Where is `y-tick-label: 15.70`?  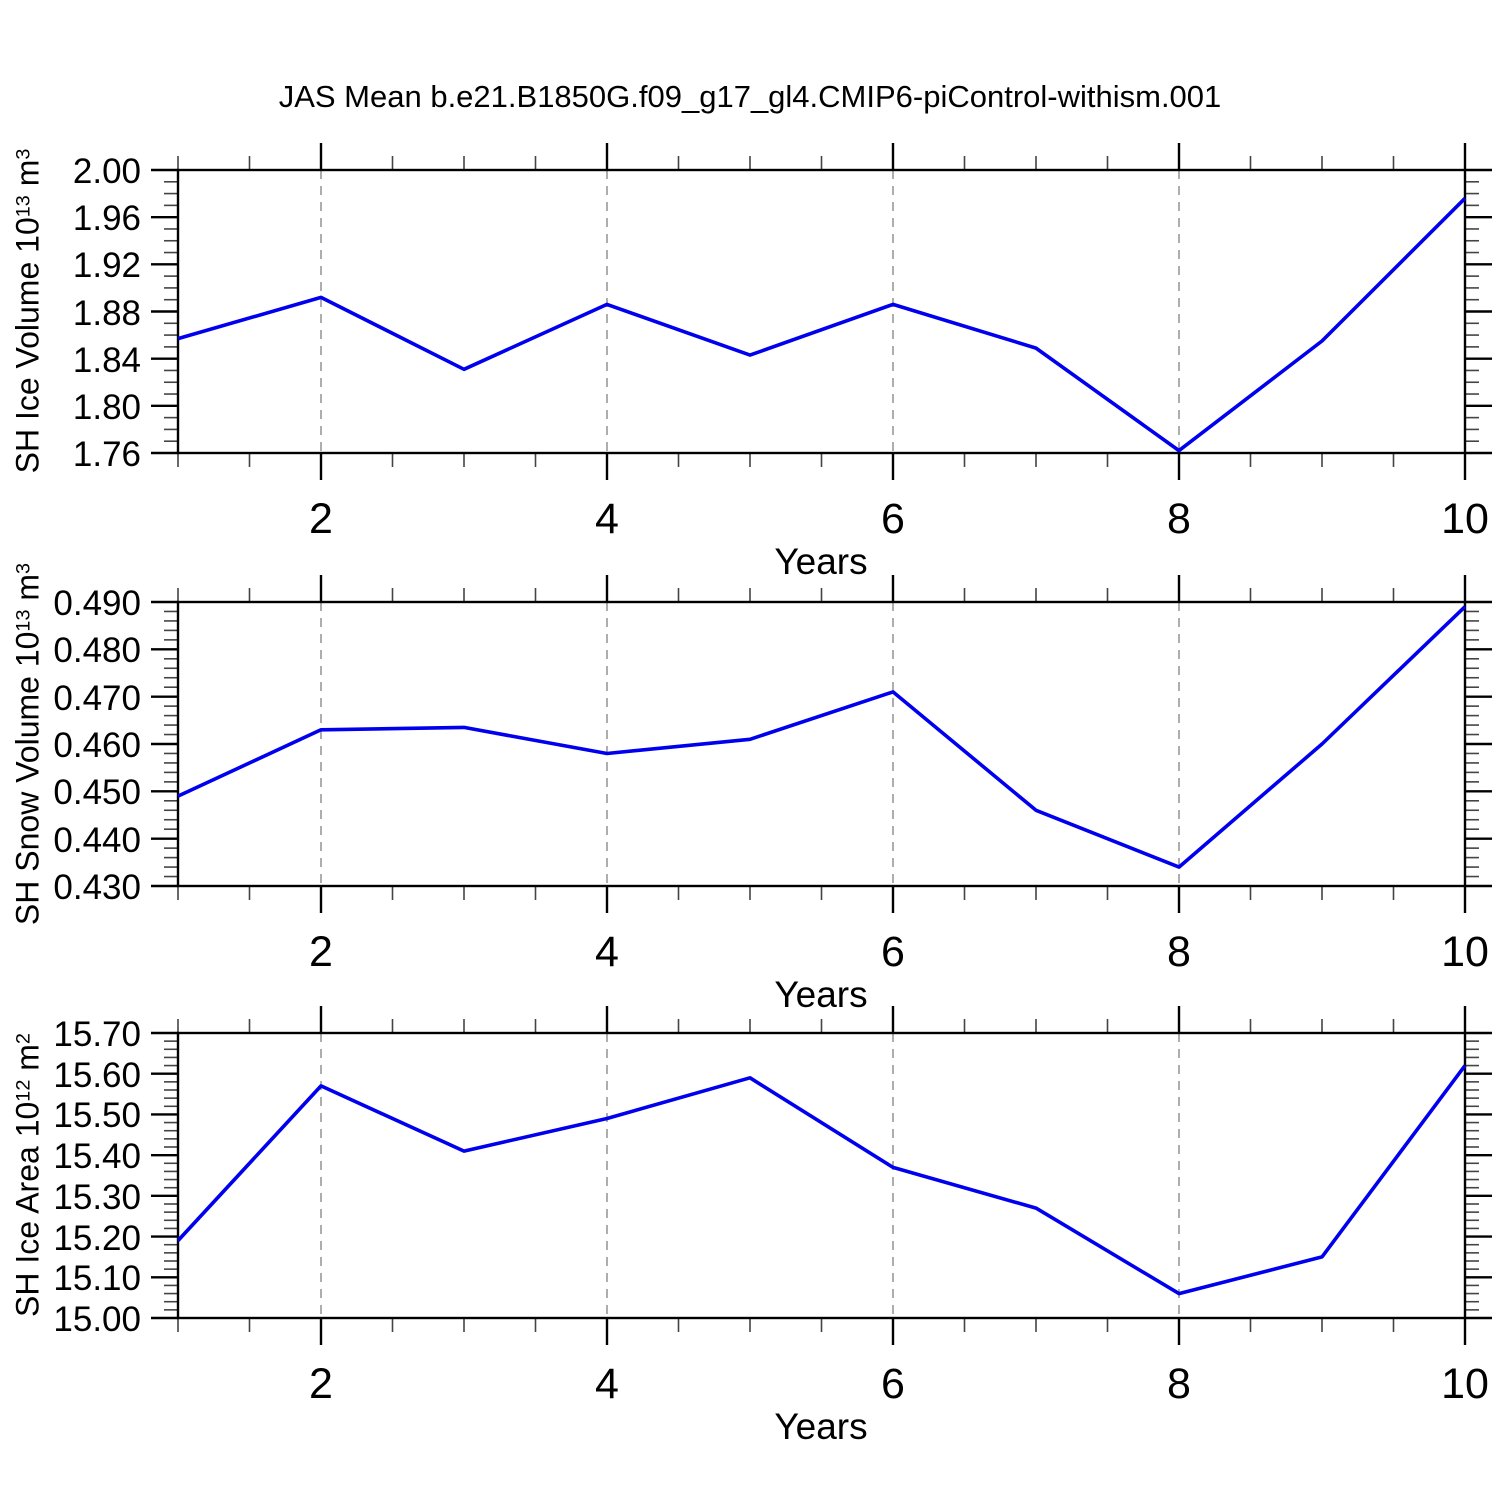
y-tick-label: 15.70 is located at coordinates (97, 1034).